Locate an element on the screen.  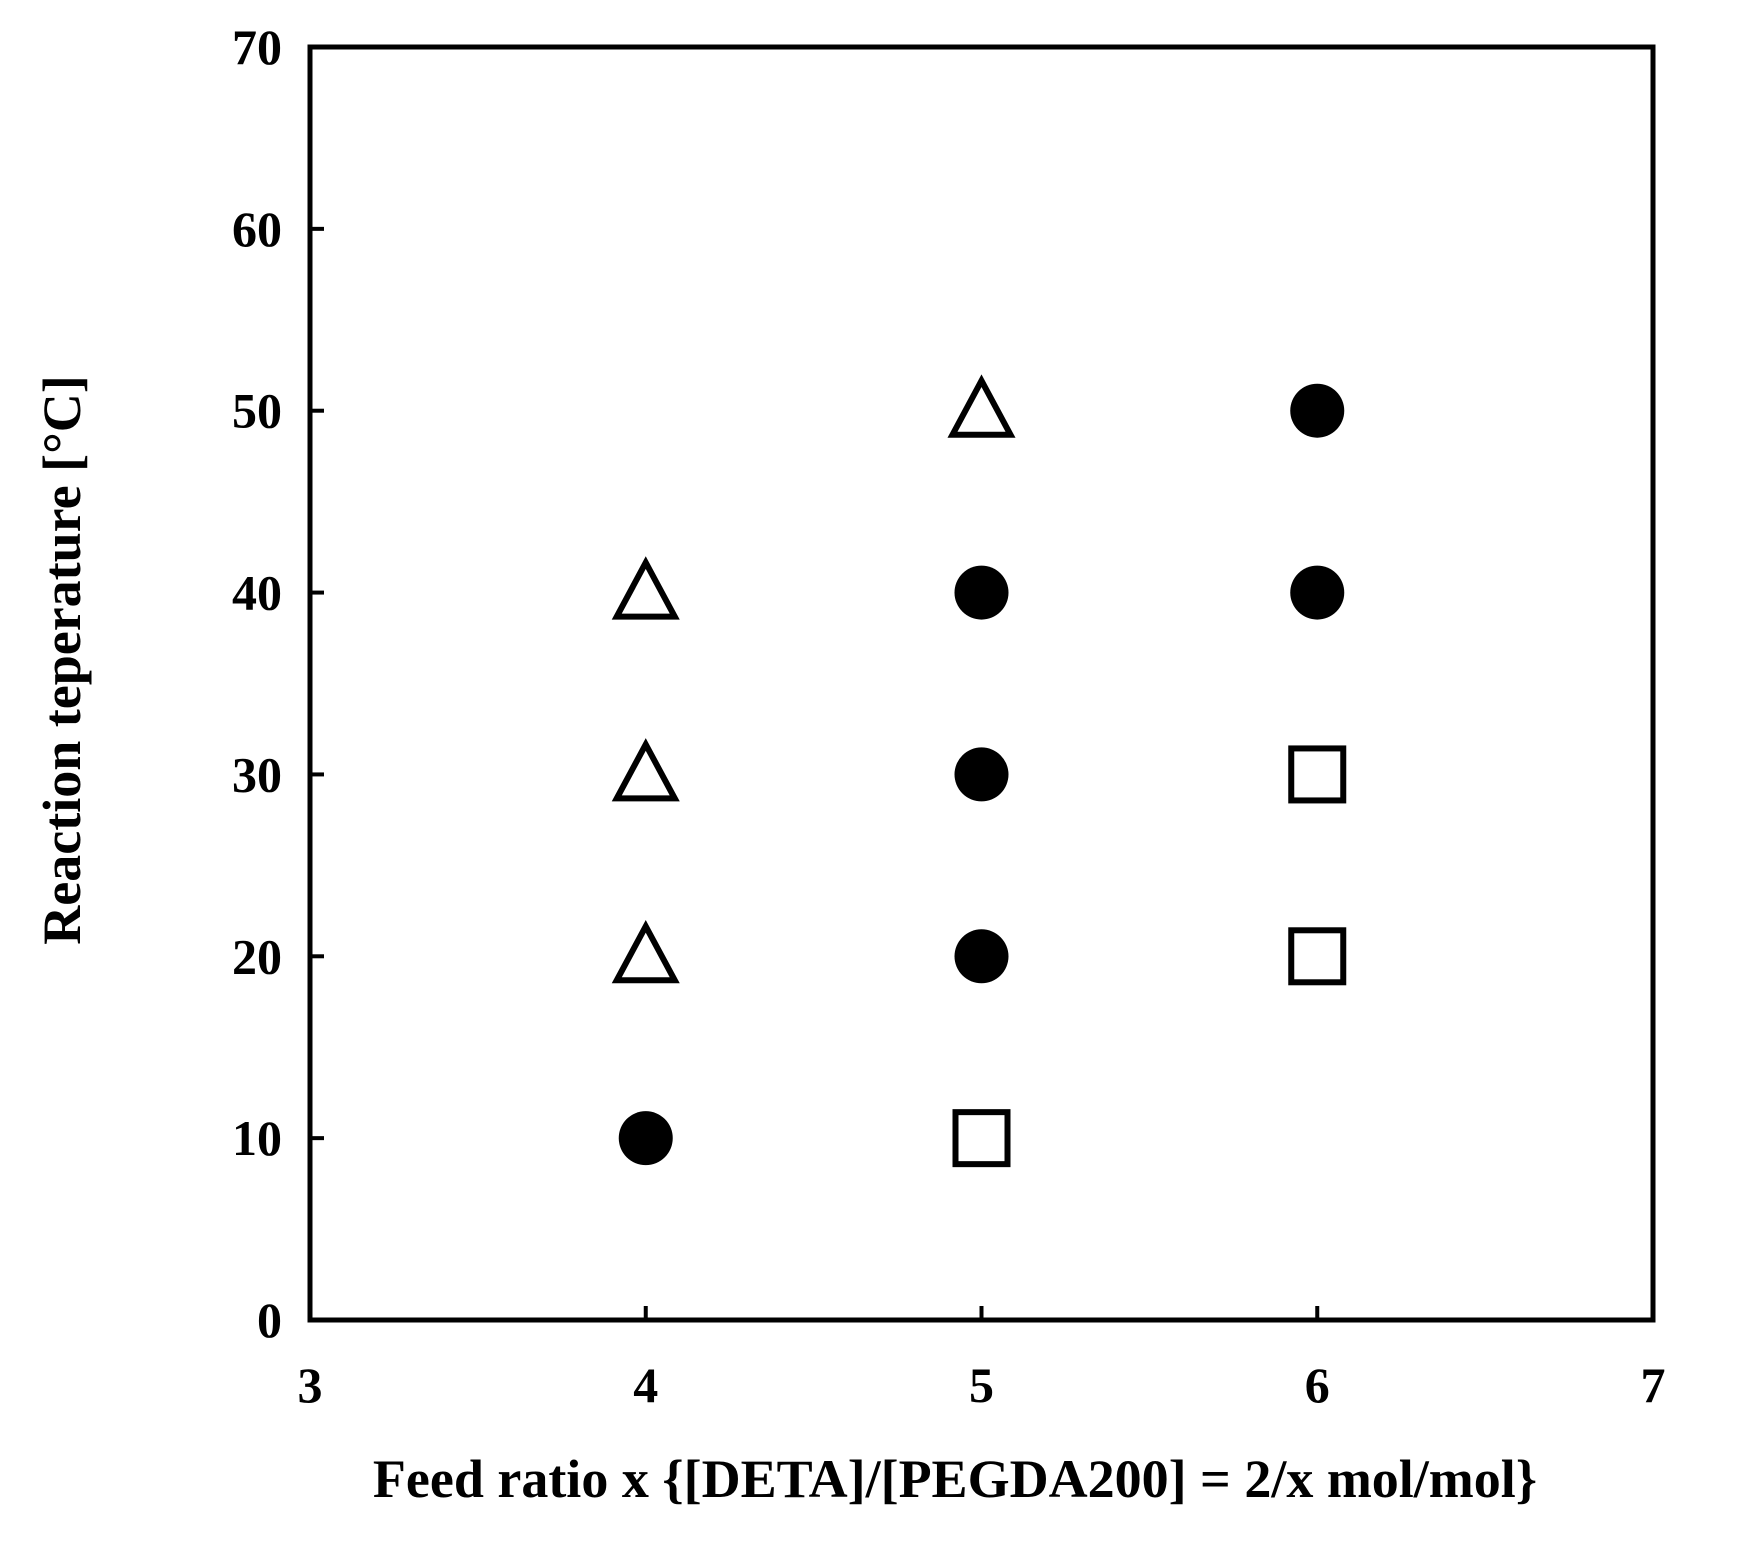
y-tick-label: 50 is located at coordinates (257, 411).